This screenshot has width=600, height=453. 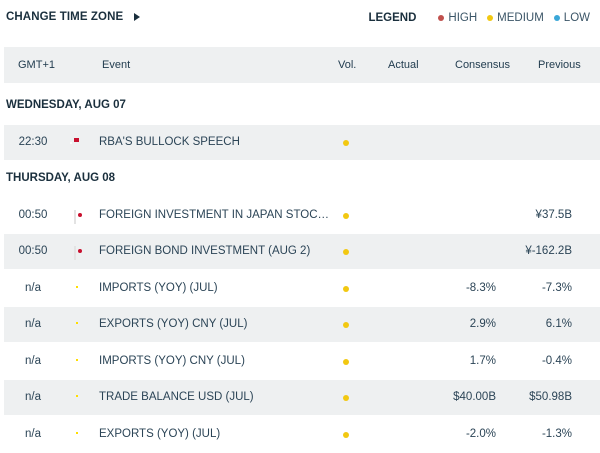 I want to click on event-consensus: -8.3%, so click(x=480, y=288).